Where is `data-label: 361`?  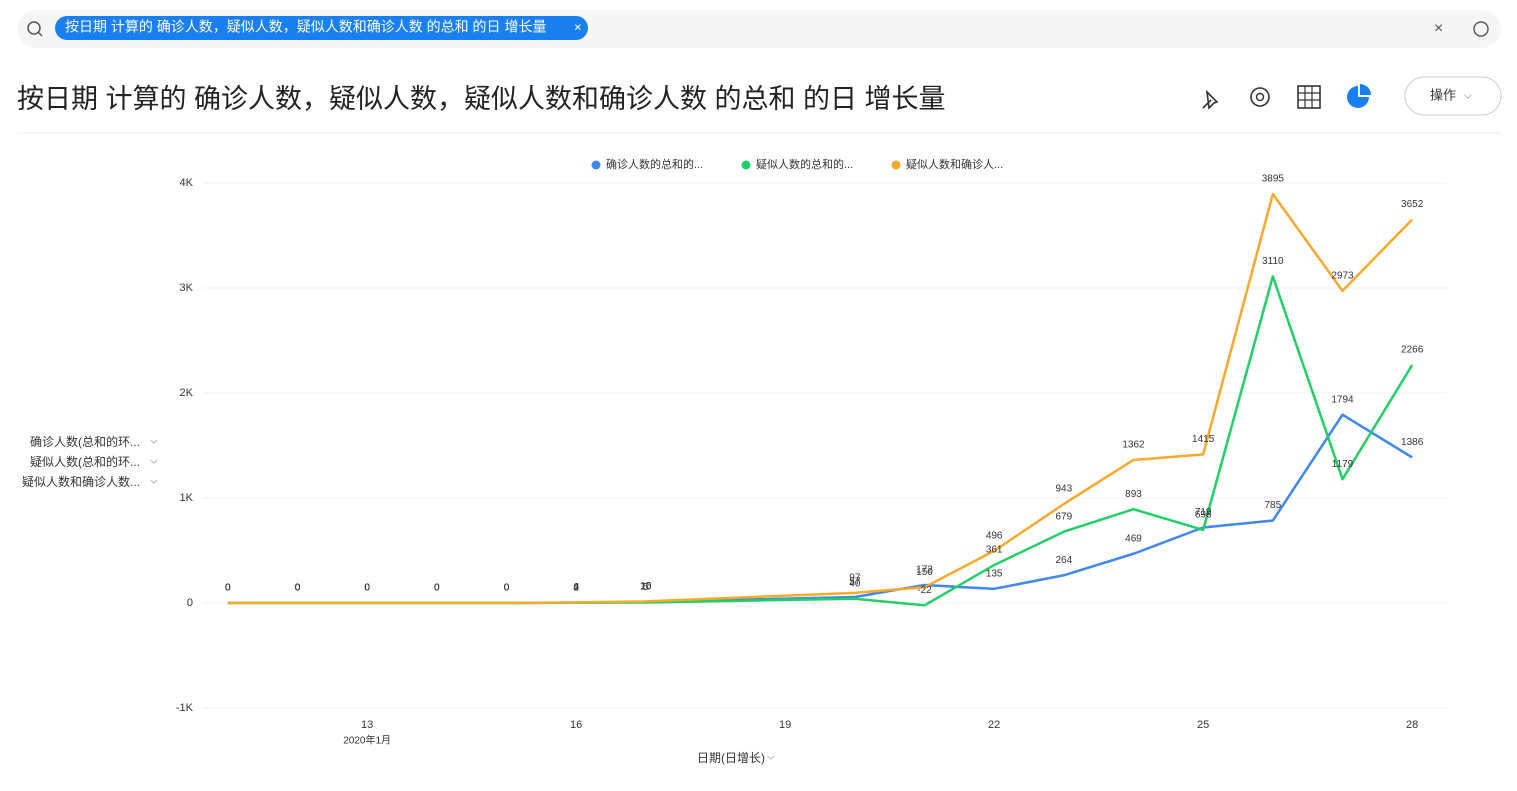
data-label: 361 is located at coordinates (994, 550).